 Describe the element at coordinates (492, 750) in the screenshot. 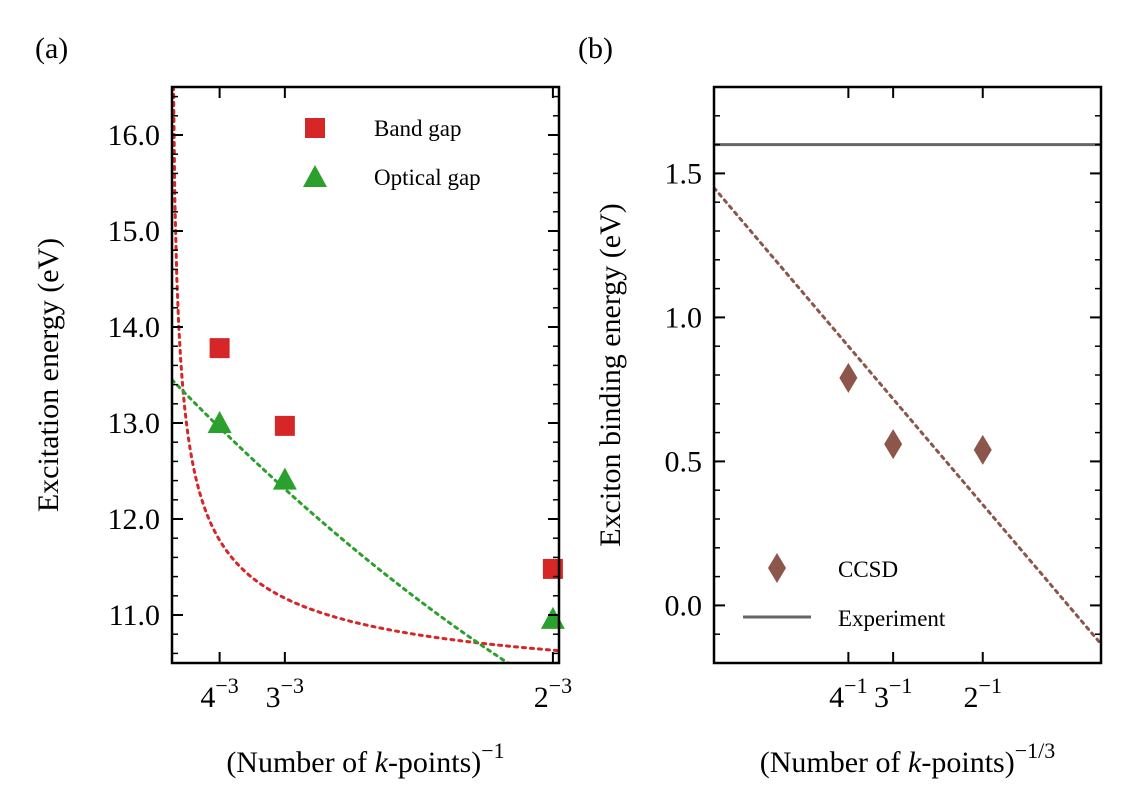

I see `x-axis-title-sup: −1` at that location.